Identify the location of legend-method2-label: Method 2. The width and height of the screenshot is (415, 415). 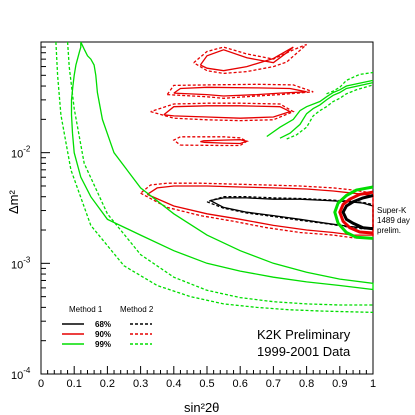
(137, 309).